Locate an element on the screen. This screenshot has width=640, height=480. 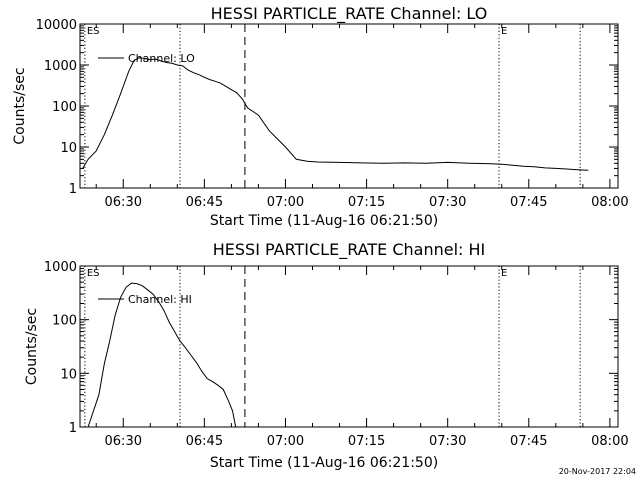
chart-2-title: HESSI PARTICLE_RATE Channel: HI is located at coordinates (349, 250).